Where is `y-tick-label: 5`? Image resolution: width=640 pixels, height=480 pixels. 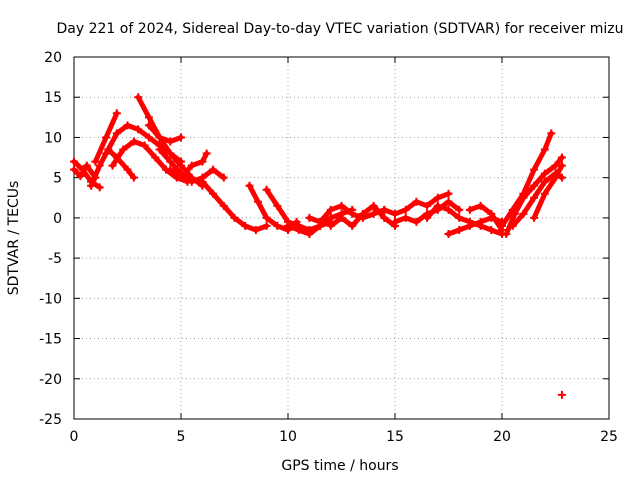 y-tick-label: 5 is located at coordinates (57, 179).